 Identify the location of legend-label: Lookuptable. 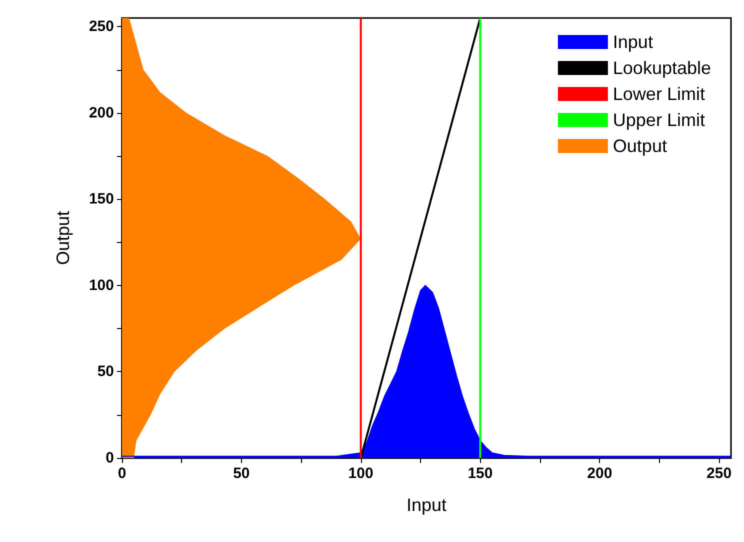
(662, 68).